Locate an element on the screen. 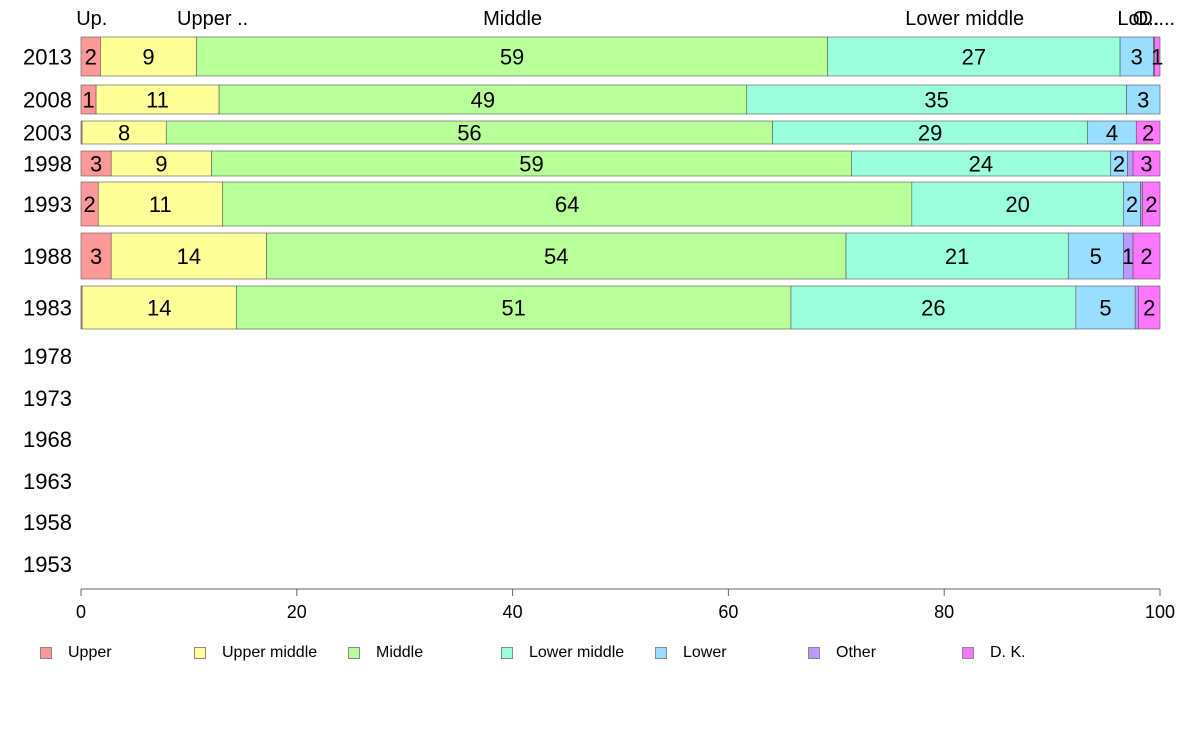  data-label: 8 is located at coordinates (124, 133).